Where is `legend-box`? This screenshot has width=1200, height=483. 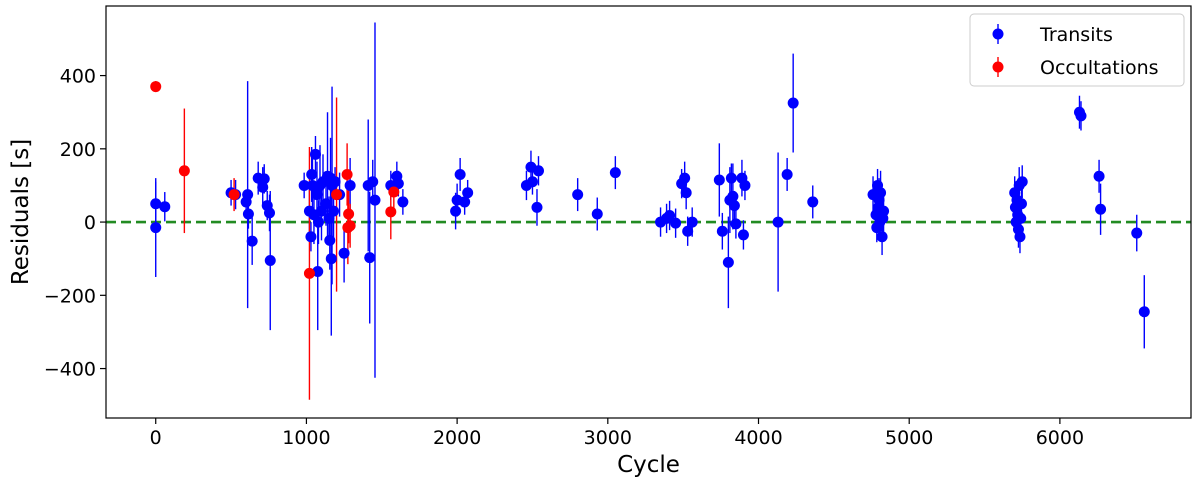 legend-box is located at coordinates (1077, 50).